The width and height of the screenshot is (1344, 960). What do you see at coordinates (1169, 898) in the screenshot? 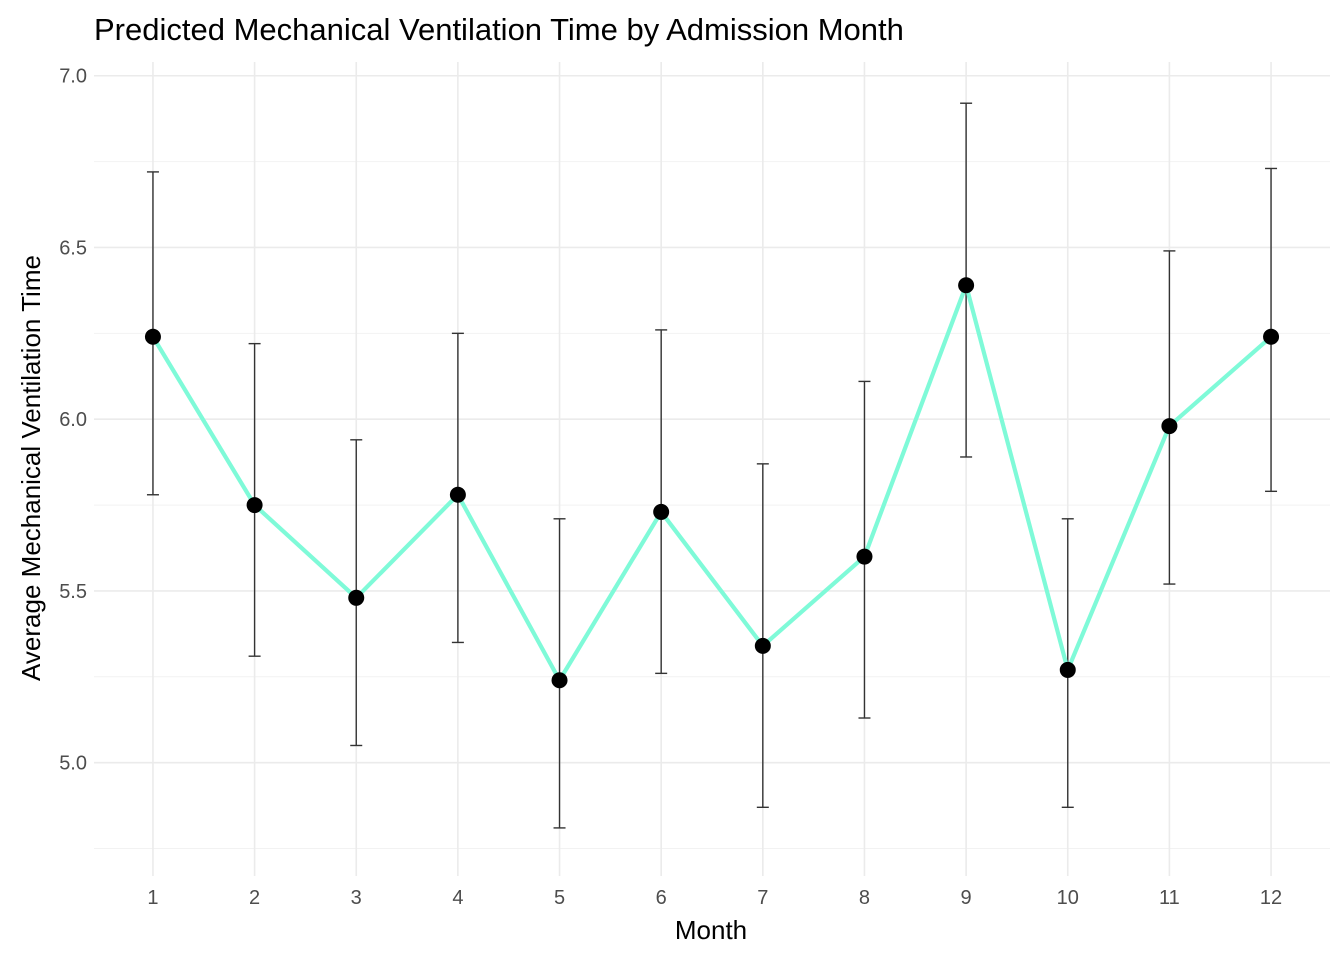
I see `x-tick-label: 11` at bounding box center [1169, 898].